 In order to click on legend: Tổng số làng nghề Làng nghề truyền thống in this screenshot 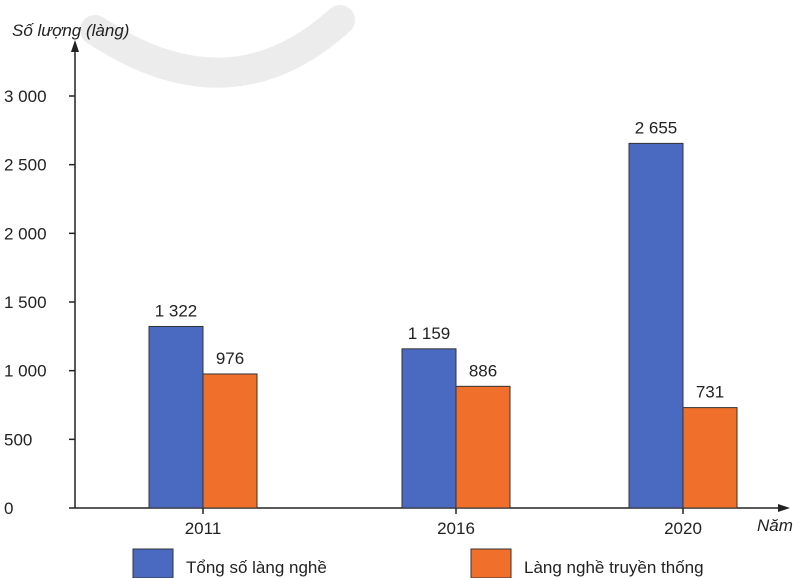, I will do `click(418, 563)`.